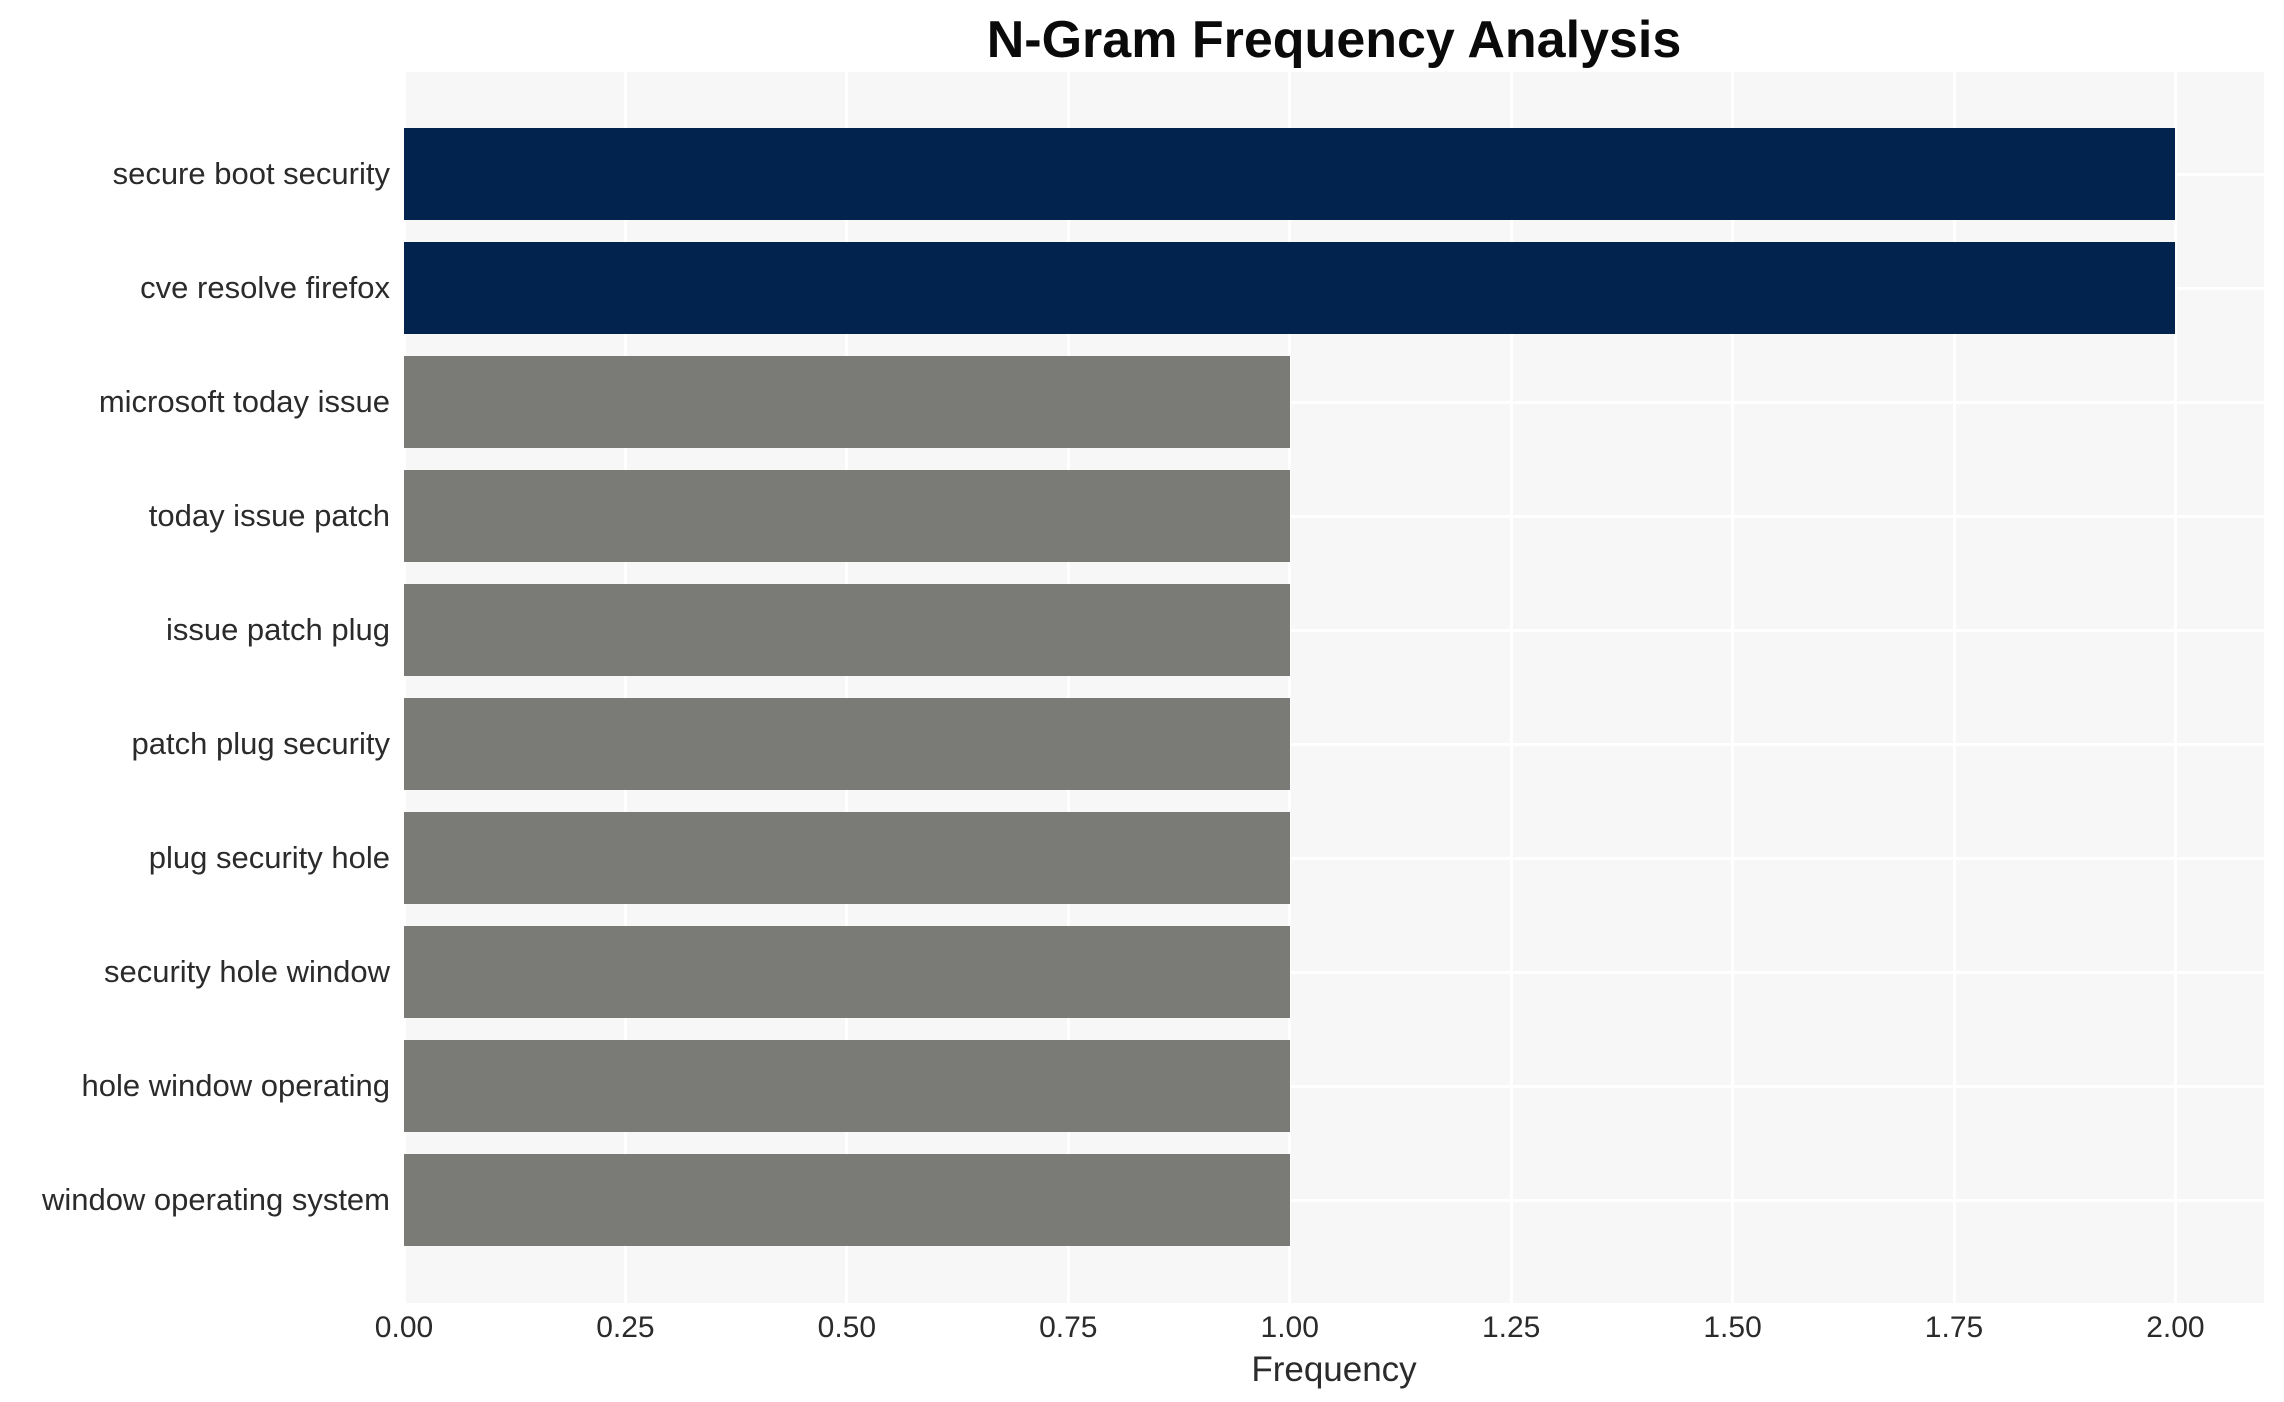 The width and height of the screenshot is (2284, 1402). I want to click on x-axis-ticks: 0.00 0.25 0.50 0.75 1.00 1.25 1.50 1.75 2.00, so click(1319, 1331).